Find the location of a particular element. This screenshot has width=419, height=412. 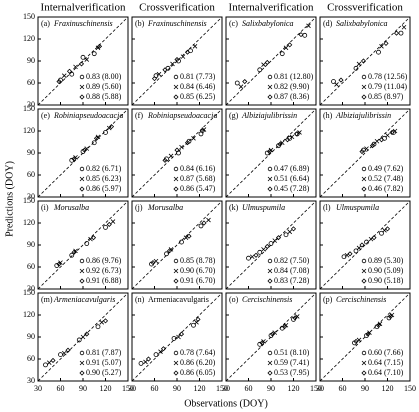

legend-label: 0.81 (7.73) is located at coordinates (198, 76).